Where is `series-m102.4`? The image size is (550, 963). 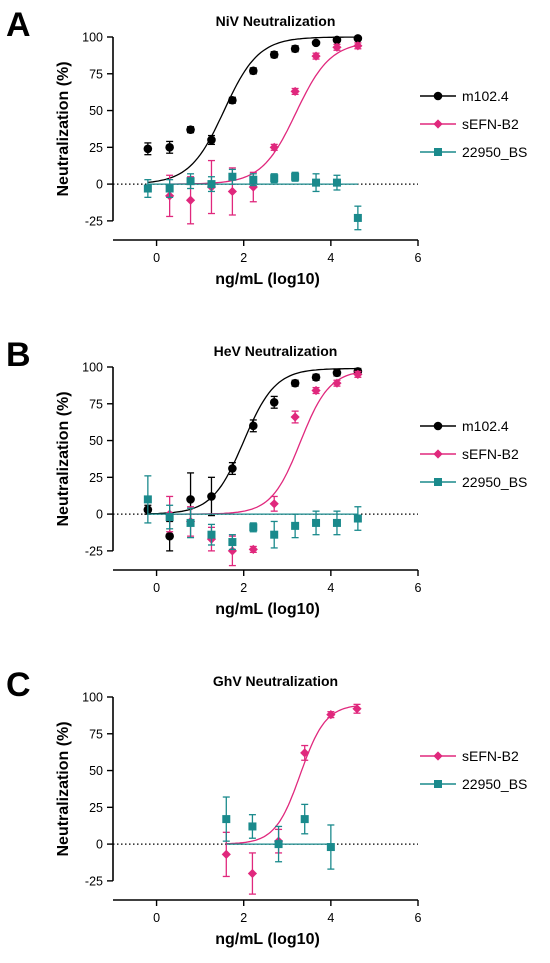 series-m102.4 is located at coordinates (253, 459).